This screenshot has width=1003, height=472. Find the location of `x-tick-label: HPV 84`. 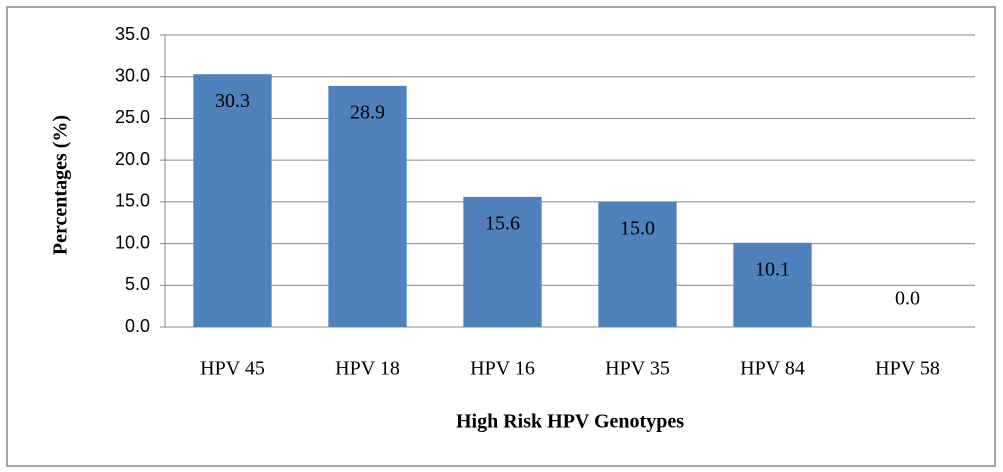

x-tick-label: HPV 84 is located at coordinates (772, 369).